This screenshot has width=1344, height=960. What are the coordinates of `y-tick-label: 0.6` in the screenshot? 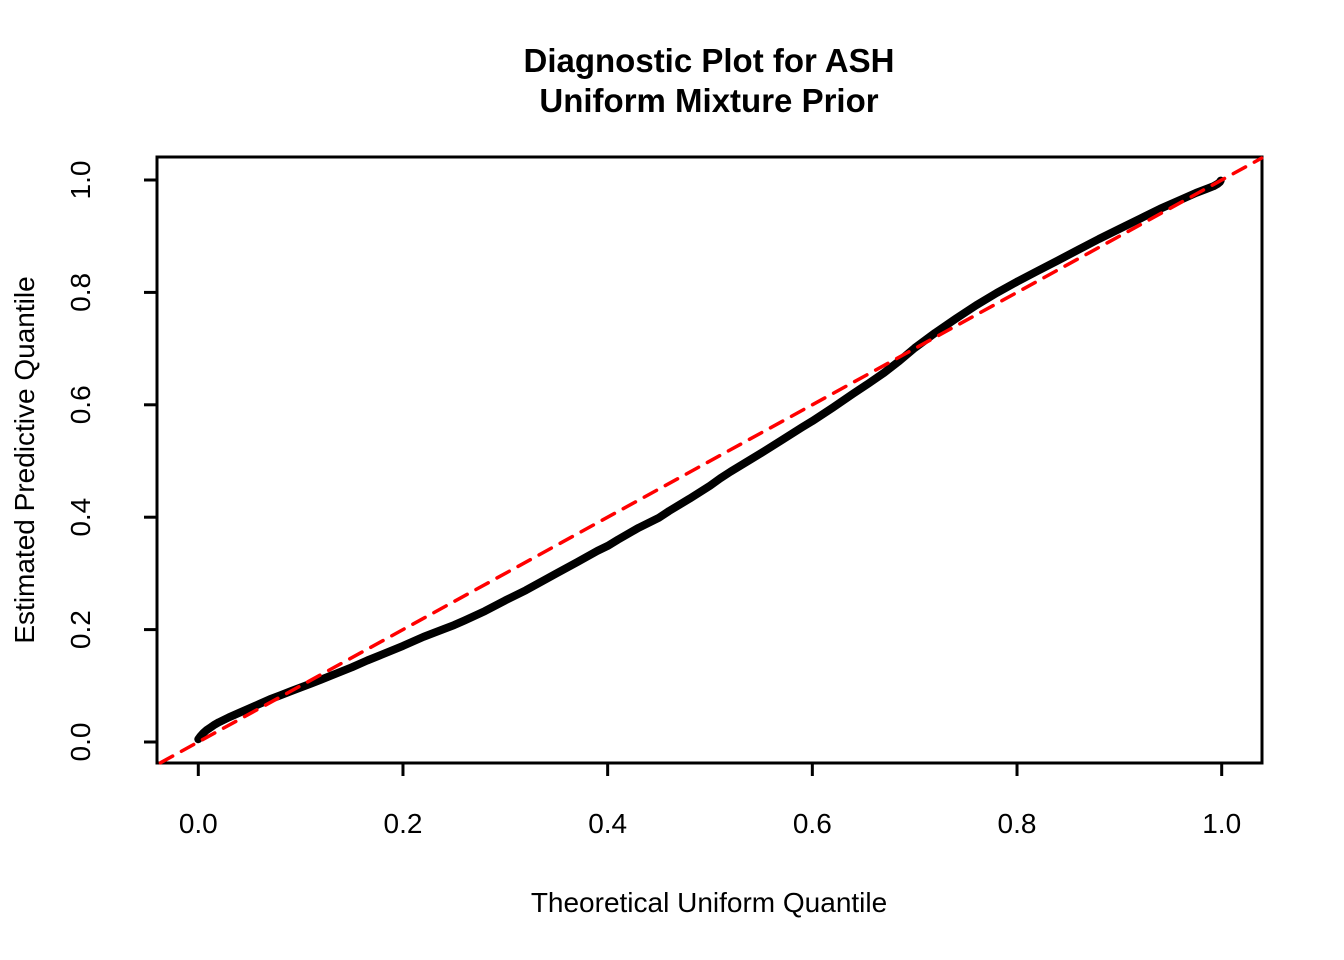 It's located at (80, 404).